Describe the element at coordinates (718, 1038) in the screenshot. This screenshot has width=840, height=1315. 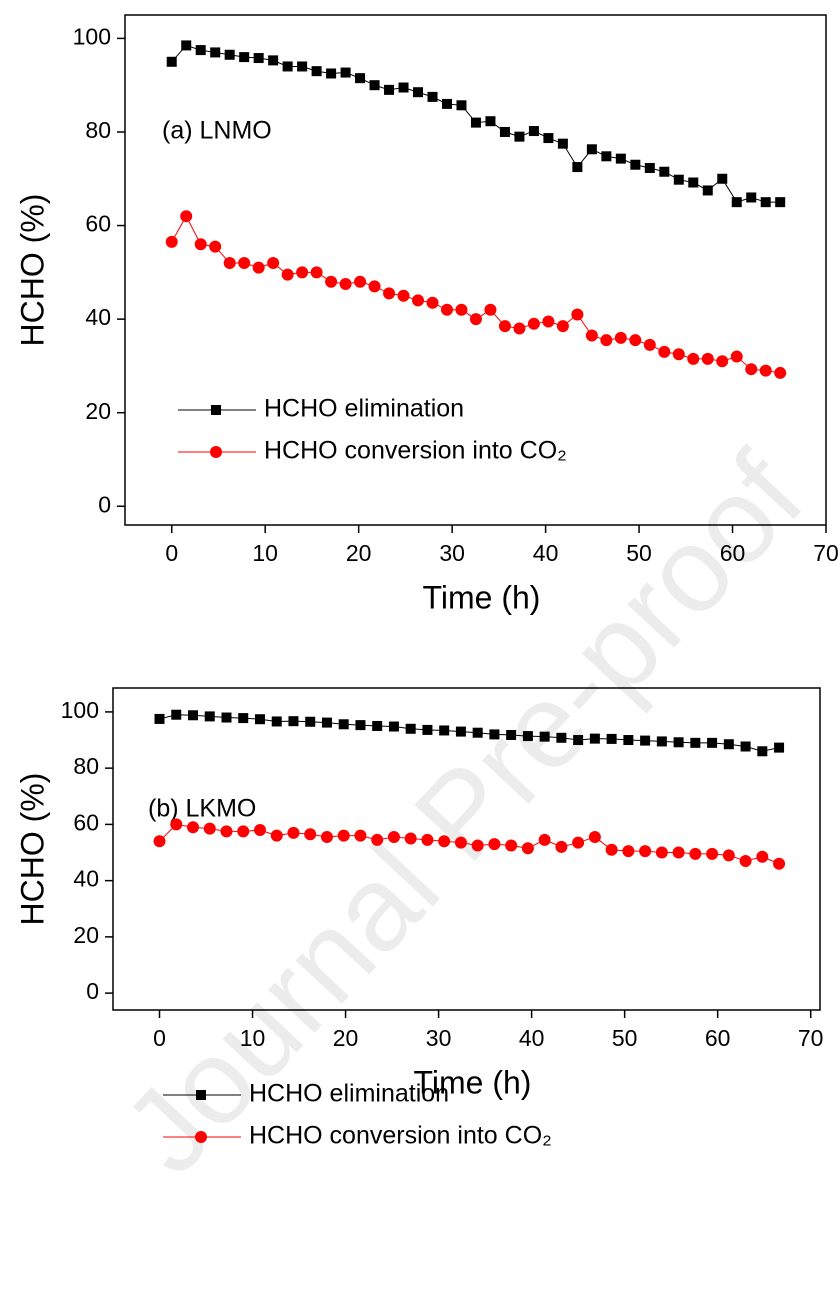
I see `x-tick-label: 60` at that location.